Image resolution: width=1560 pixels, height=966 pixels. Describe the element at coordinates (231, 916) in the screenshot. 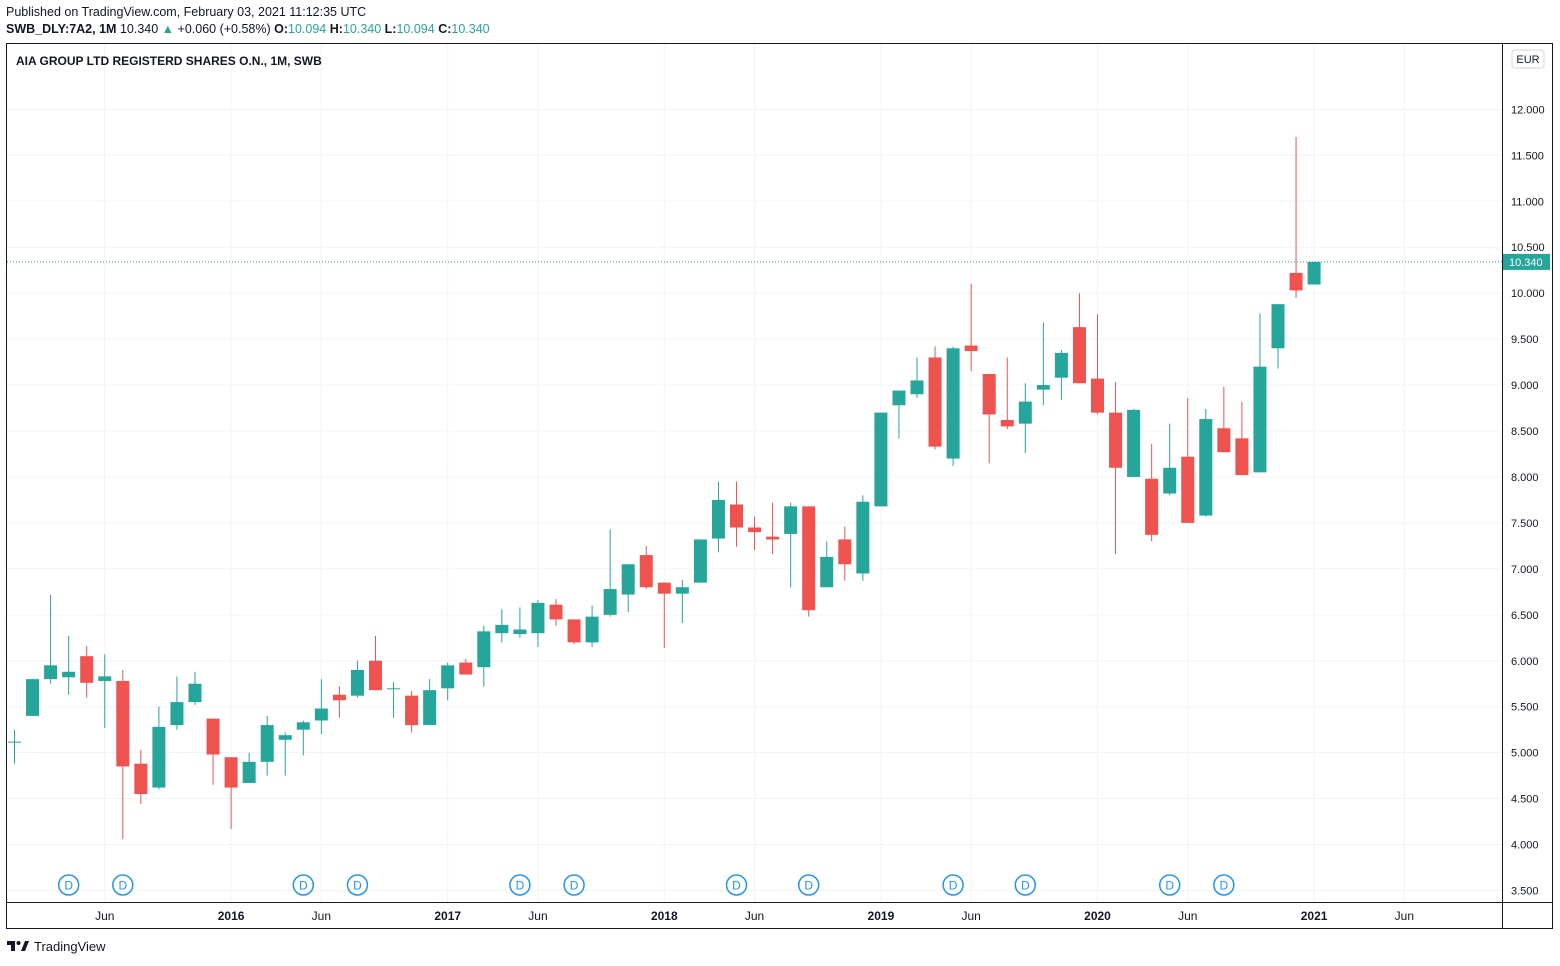

I see `x-tick-label: 2016` at that location.